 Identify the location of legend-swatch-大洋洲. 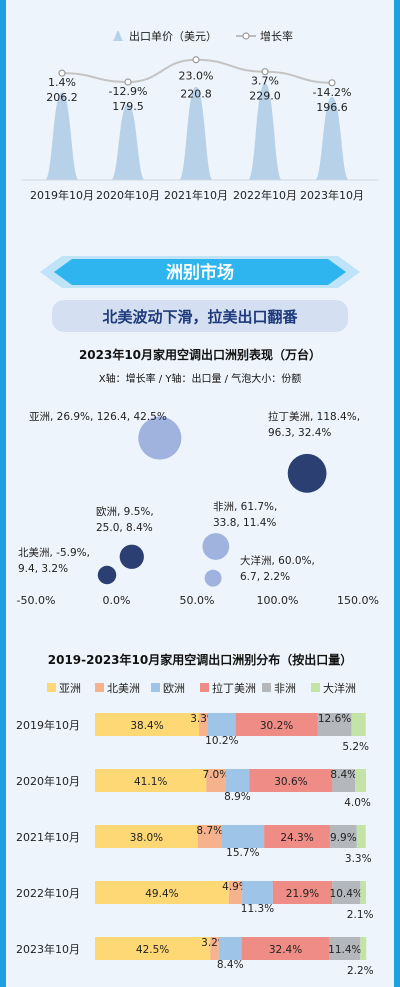
(315, 687).